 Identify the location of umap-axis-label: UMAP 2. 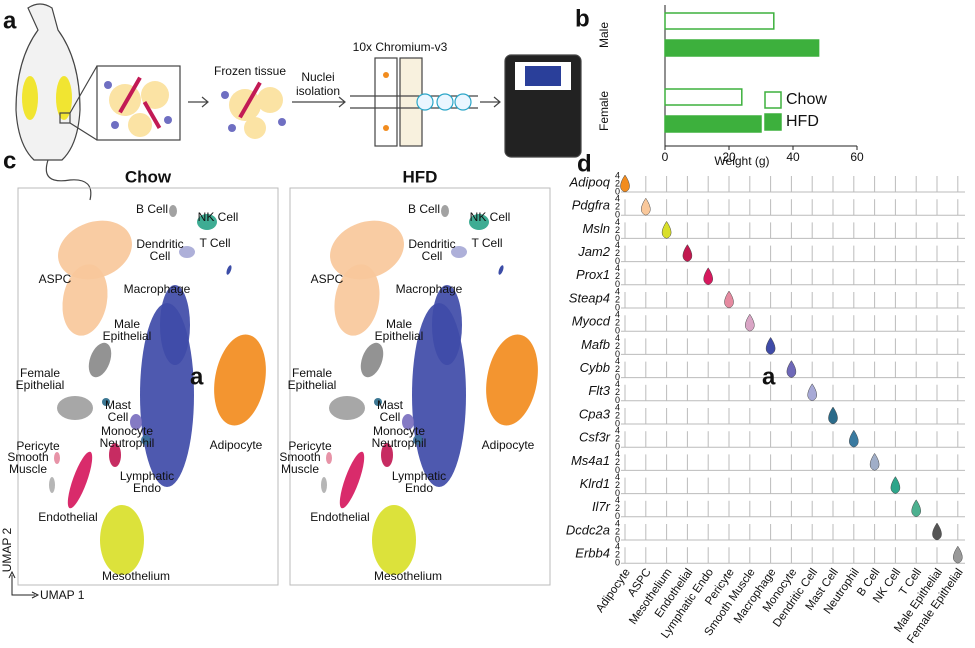
(7, 549).